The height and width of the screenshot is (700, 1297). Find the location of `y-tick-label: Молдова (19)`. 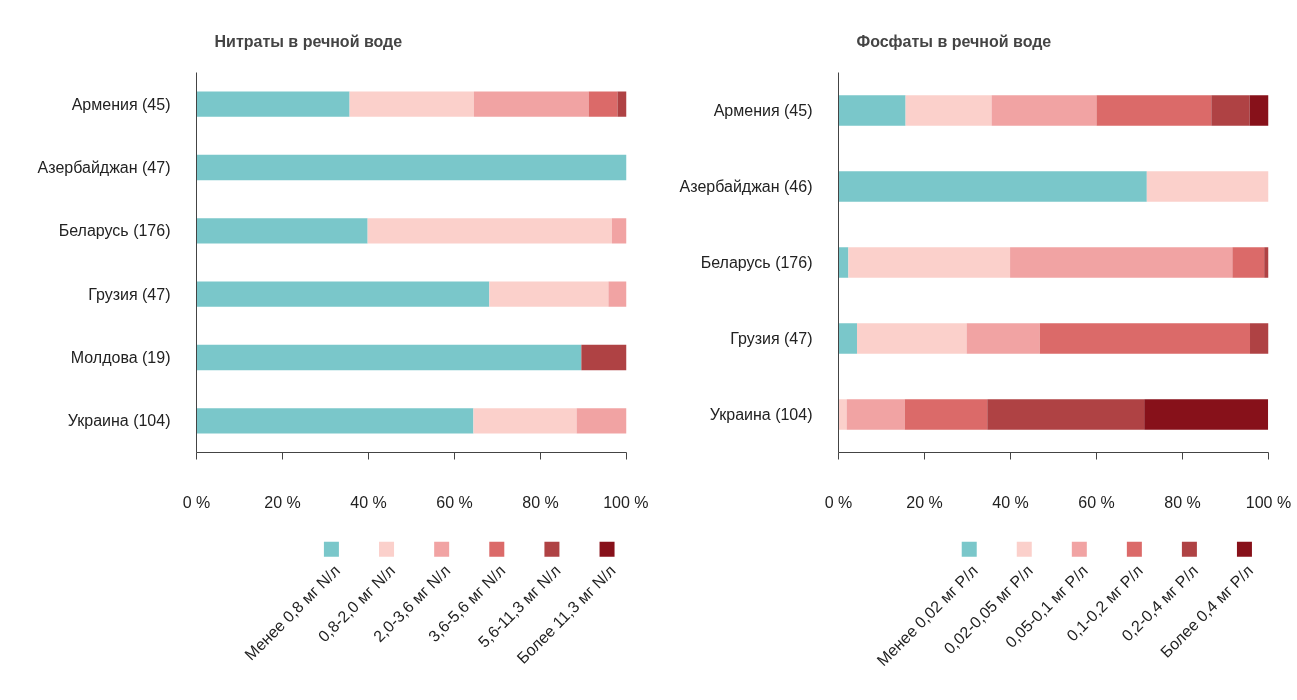

y-tick-label: Молдова (19) is located at coordinates (120, 357).